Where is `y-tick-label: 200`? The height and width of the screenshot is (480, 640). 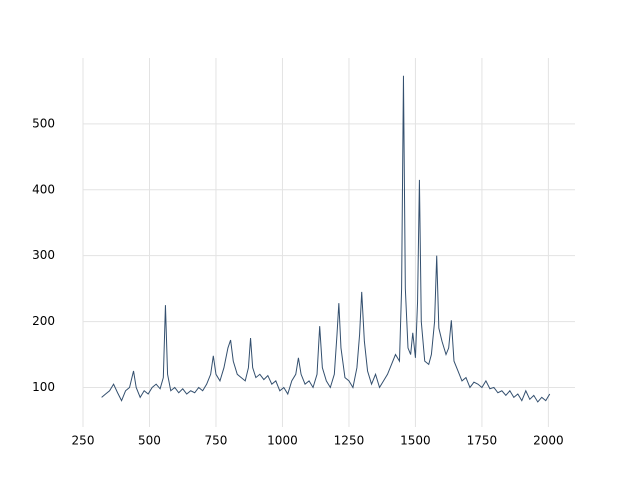
y-tick-label: 200 is located at coordinates (43, 321).